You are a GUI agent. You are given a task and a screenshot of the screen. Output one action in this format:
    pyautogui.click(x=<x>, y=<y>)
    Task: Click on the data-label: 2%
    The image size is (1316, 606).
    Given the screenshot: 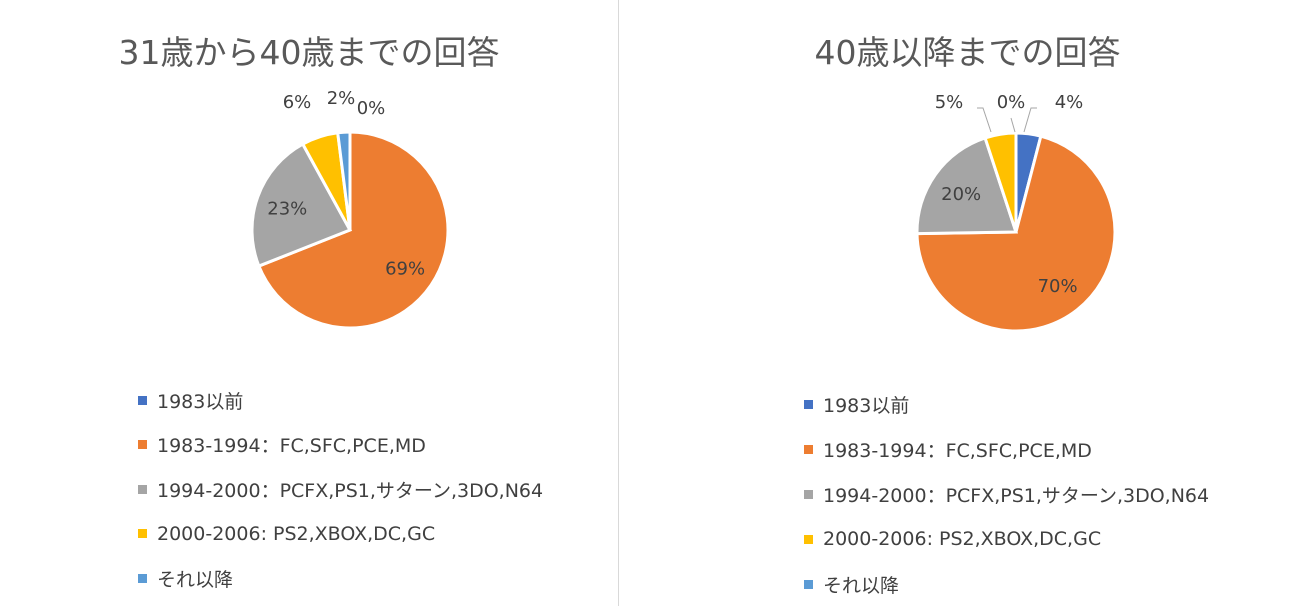 What is the action you would take?
    pyautogui.click(x=341, y=98)
    